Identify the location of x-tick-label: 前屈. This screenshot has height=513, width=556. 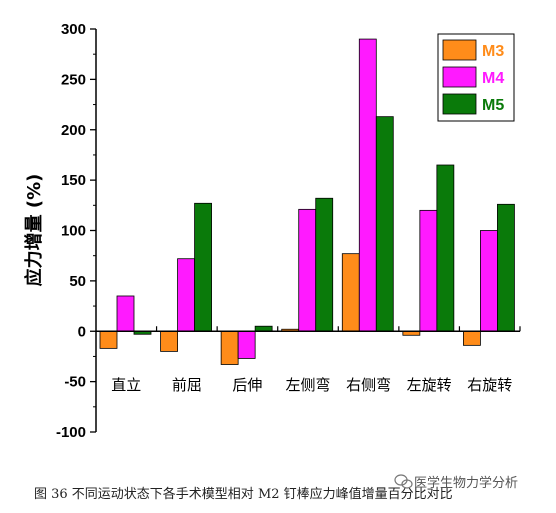
(187, 385).